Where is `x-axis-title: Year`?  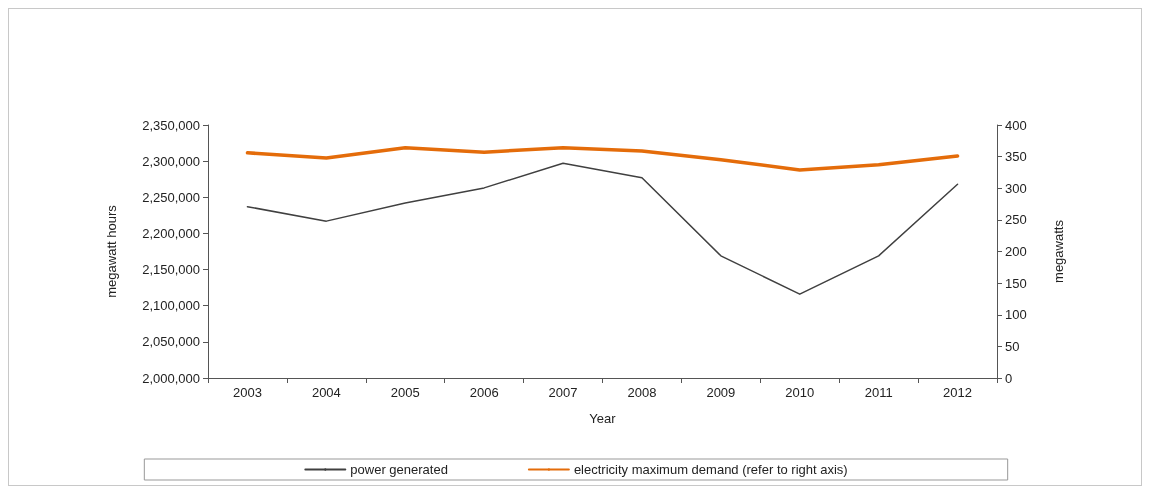
x-axis-title: Year is located at coordinates (603, 418).